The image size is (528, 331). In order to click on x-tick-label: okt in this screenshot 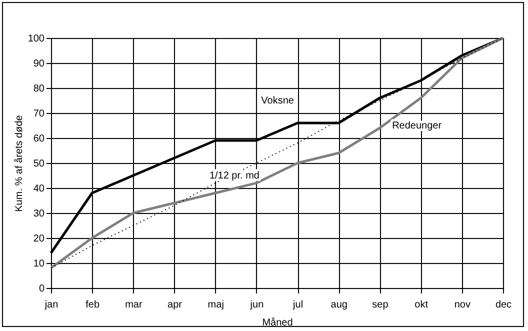, I will do `click(421, 305)`.